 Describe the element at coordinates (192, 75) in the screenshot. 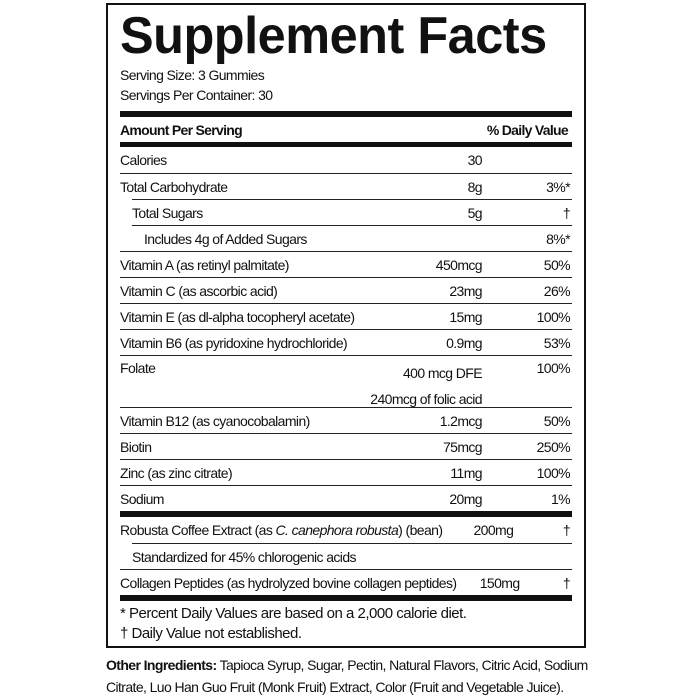

I see `serving-size: Serving Size: 3 Gummies` at that location.